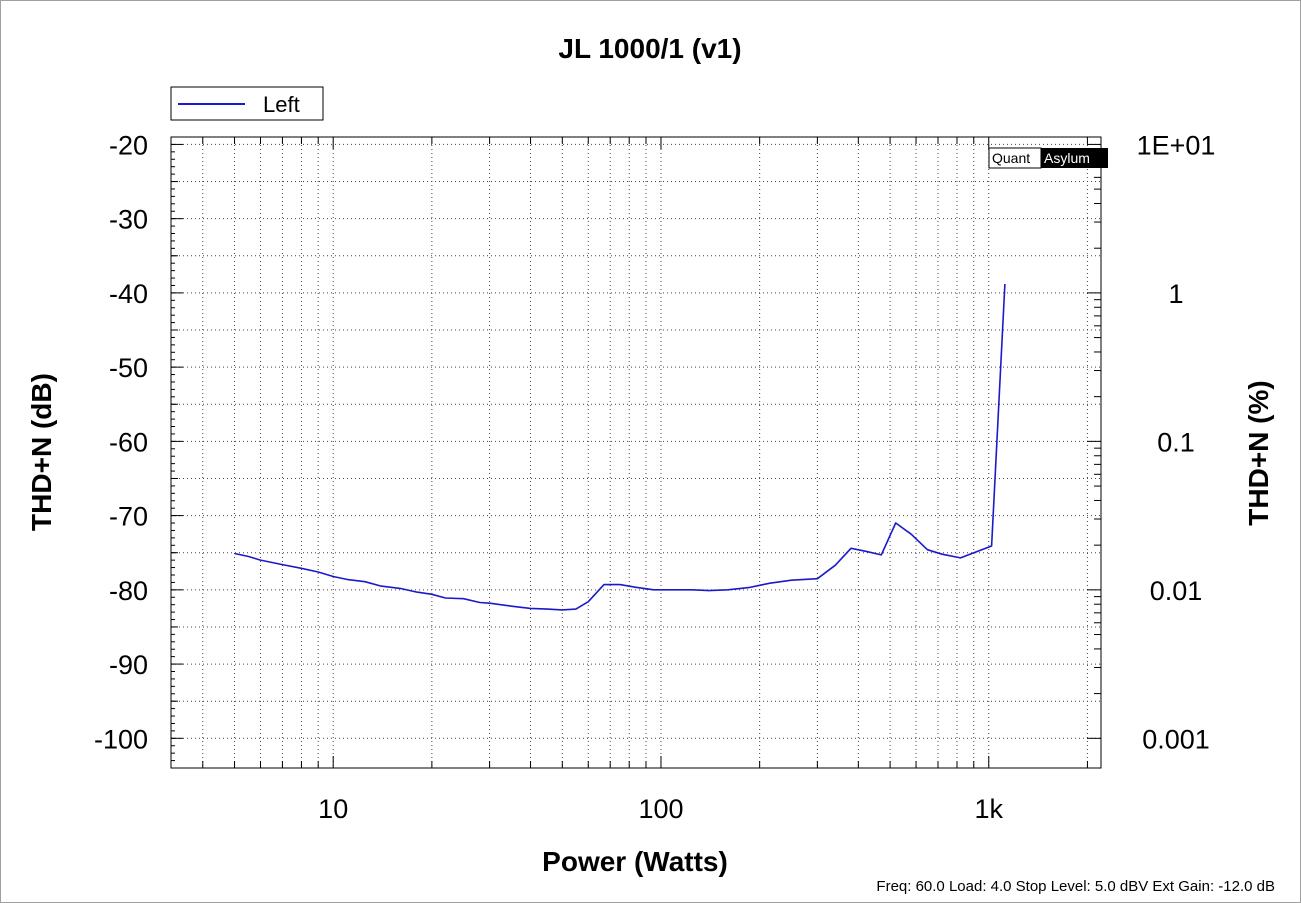 The height and width of the screenshot is (903, 1301). Describe the element at coordinates (1175, 294) in the screenshot. I see `y2-tick-label: 1` at that location.